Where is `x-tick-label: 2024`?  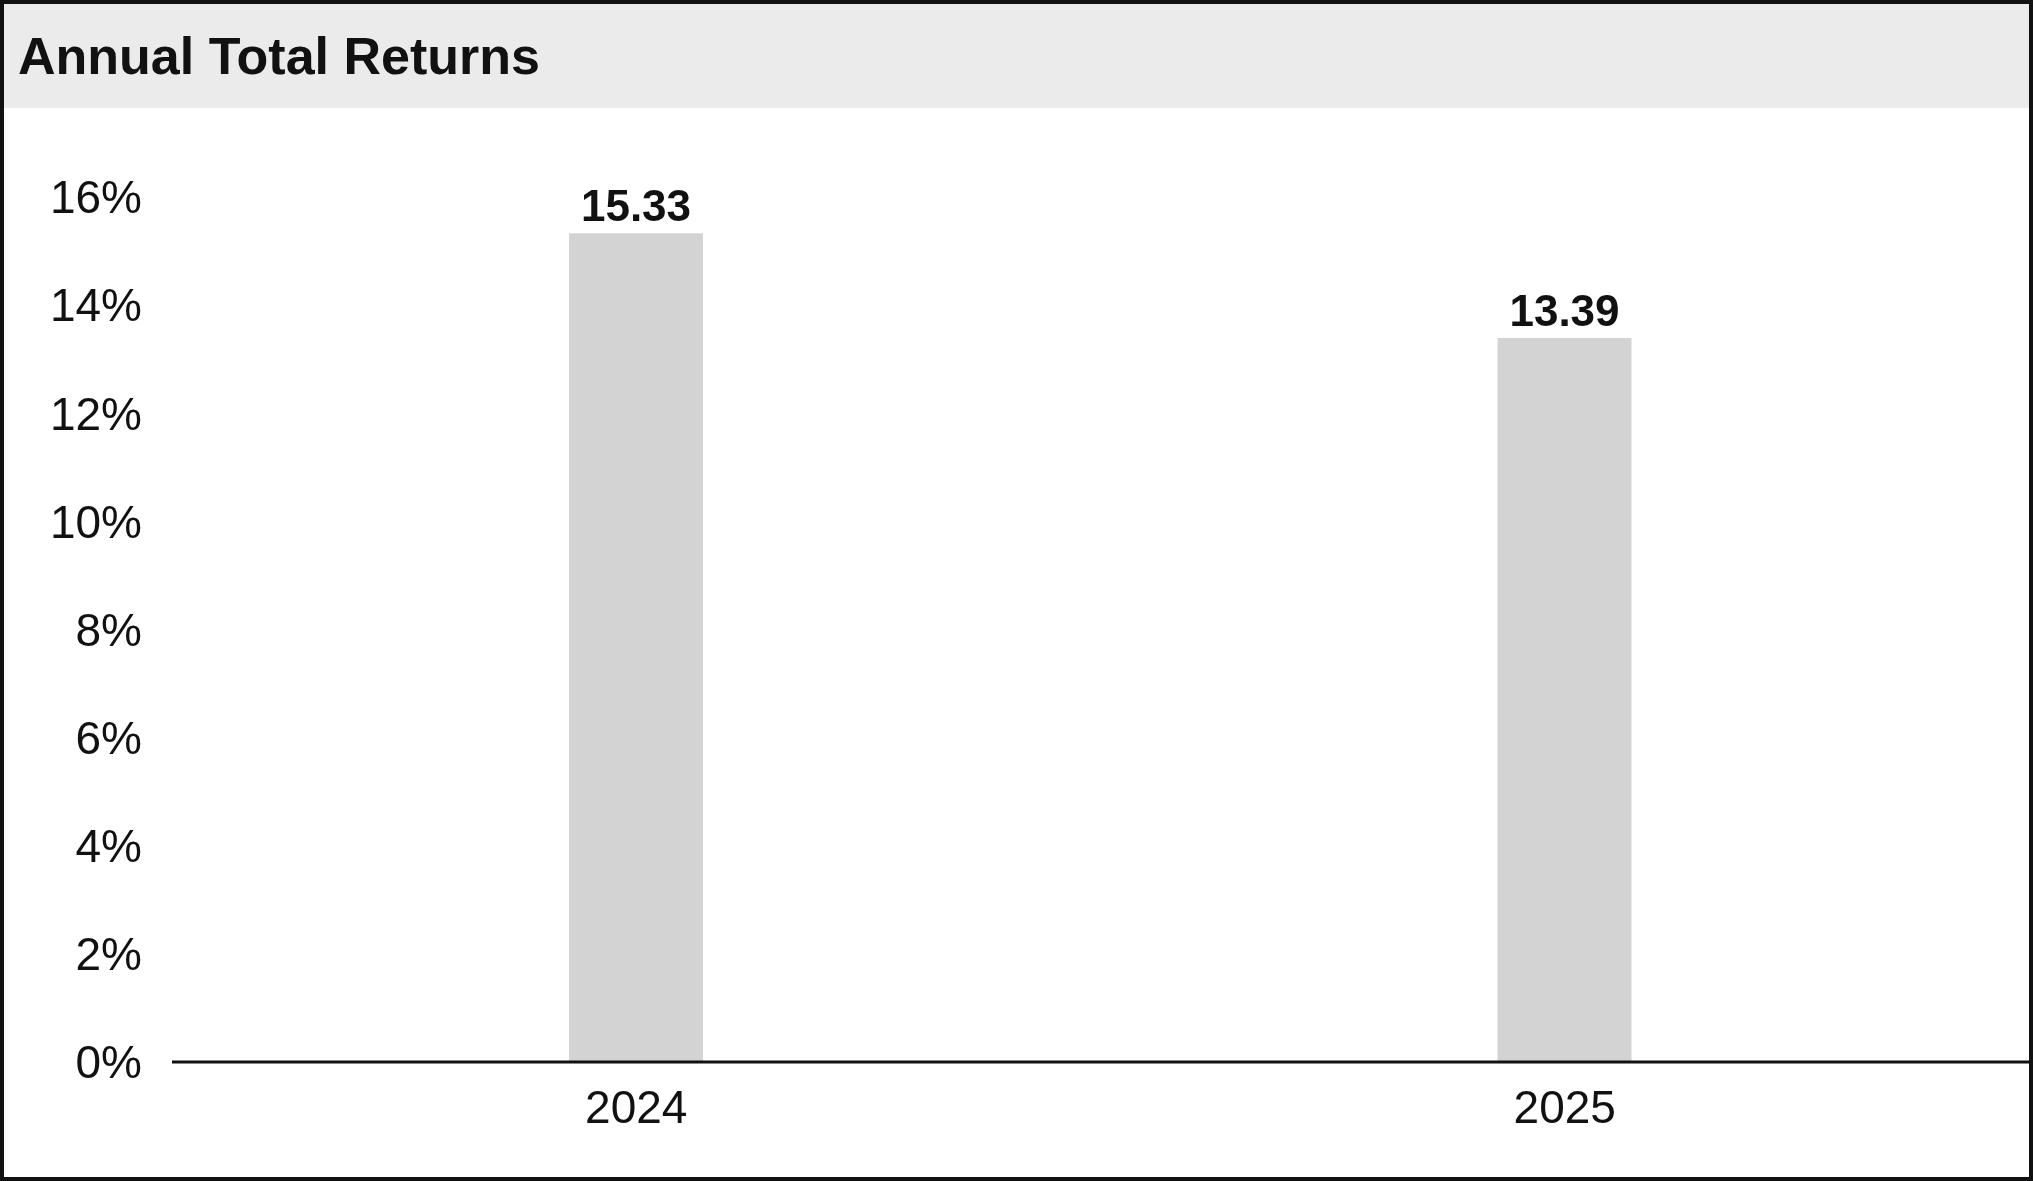
x-tick-label: 2024 is located at coordinates (636, 1106).